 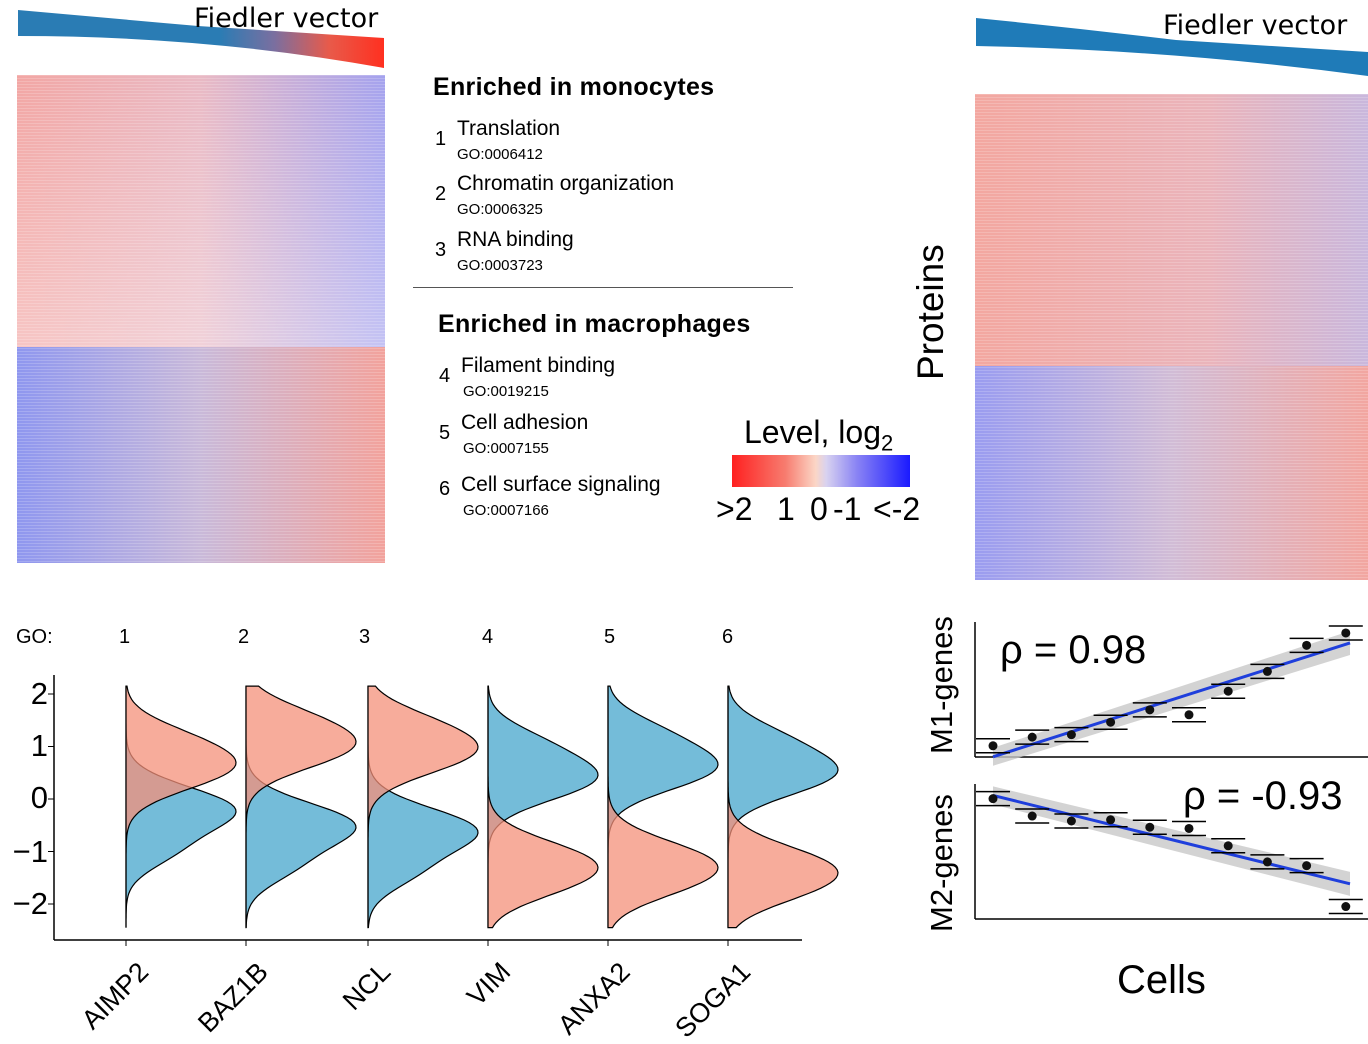 What do you see at coordinates (1172, 47) in the screenshot?
I see `right-fiedler-wedge` at bounding box center [1172, 47].